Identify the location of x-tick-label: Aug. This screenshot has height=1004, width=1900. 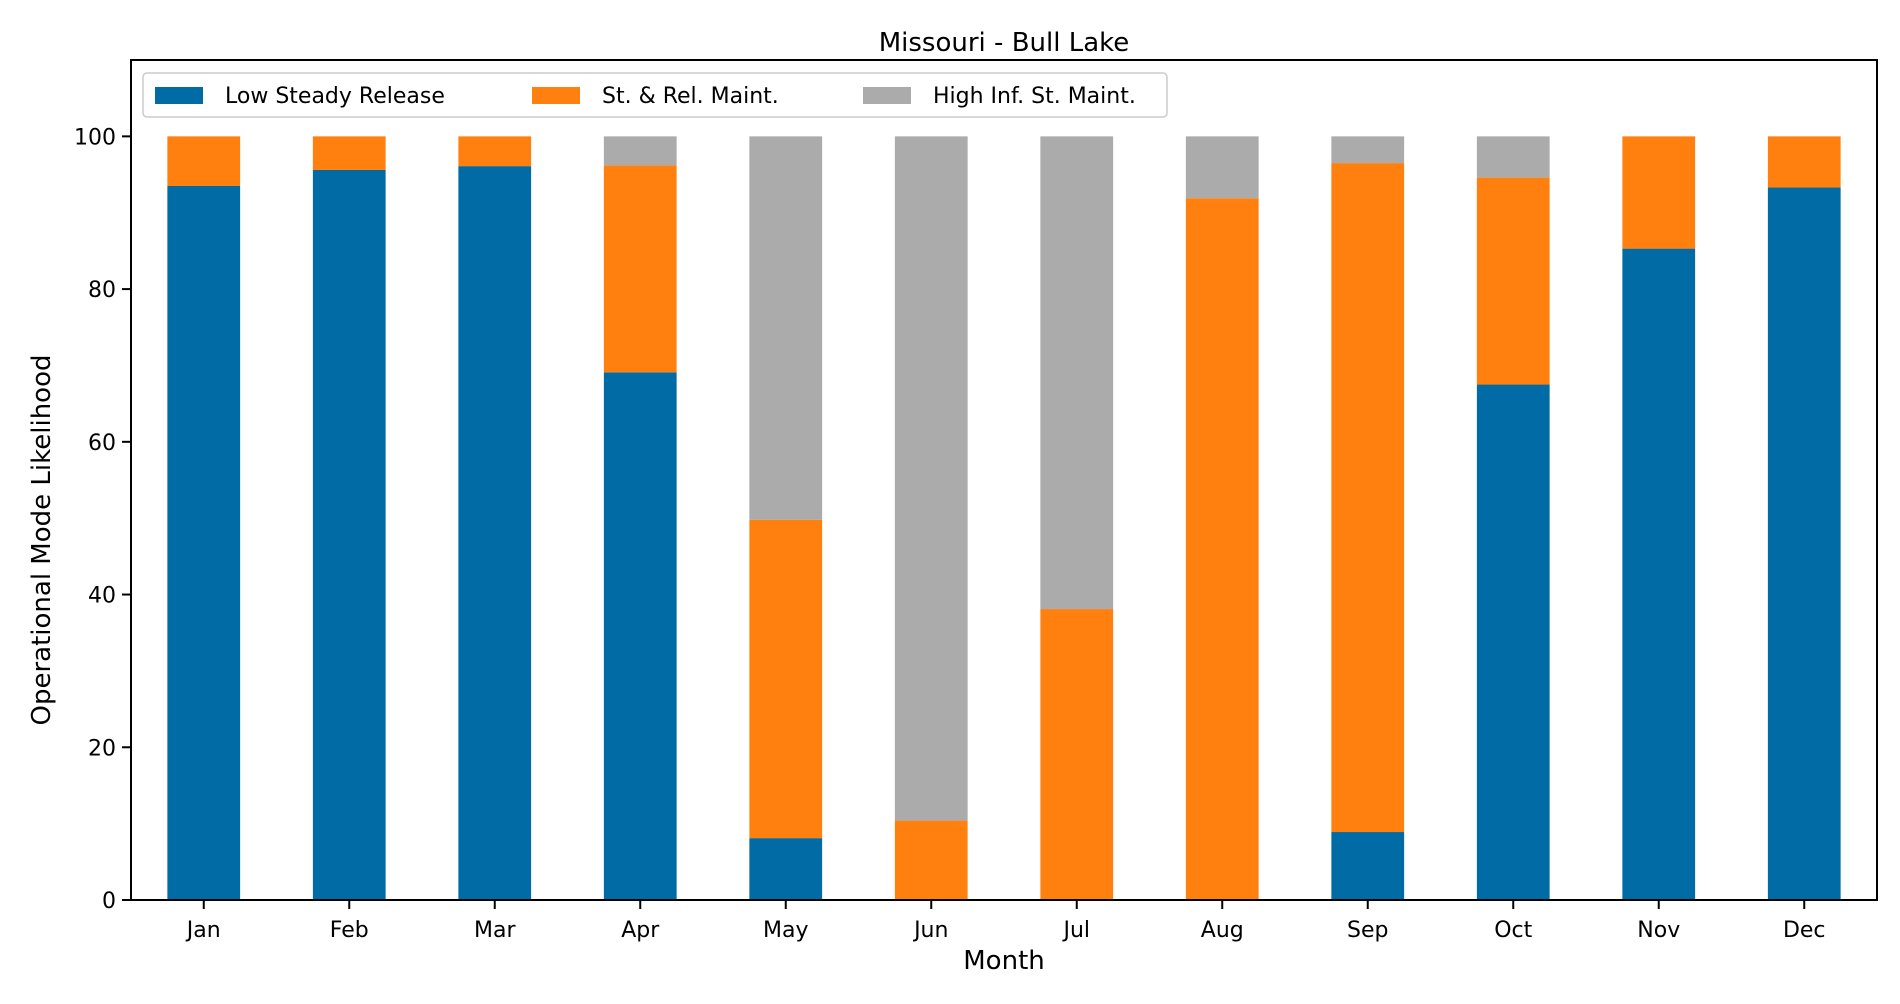
(1222, 930).